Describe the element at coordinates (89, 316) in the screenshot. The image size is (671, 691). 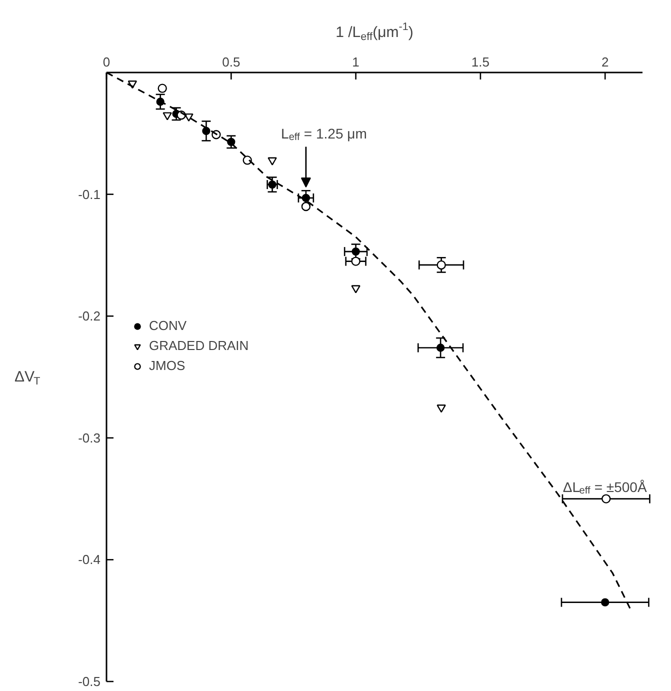
I see `y-tick-label: -0.2` at that location.